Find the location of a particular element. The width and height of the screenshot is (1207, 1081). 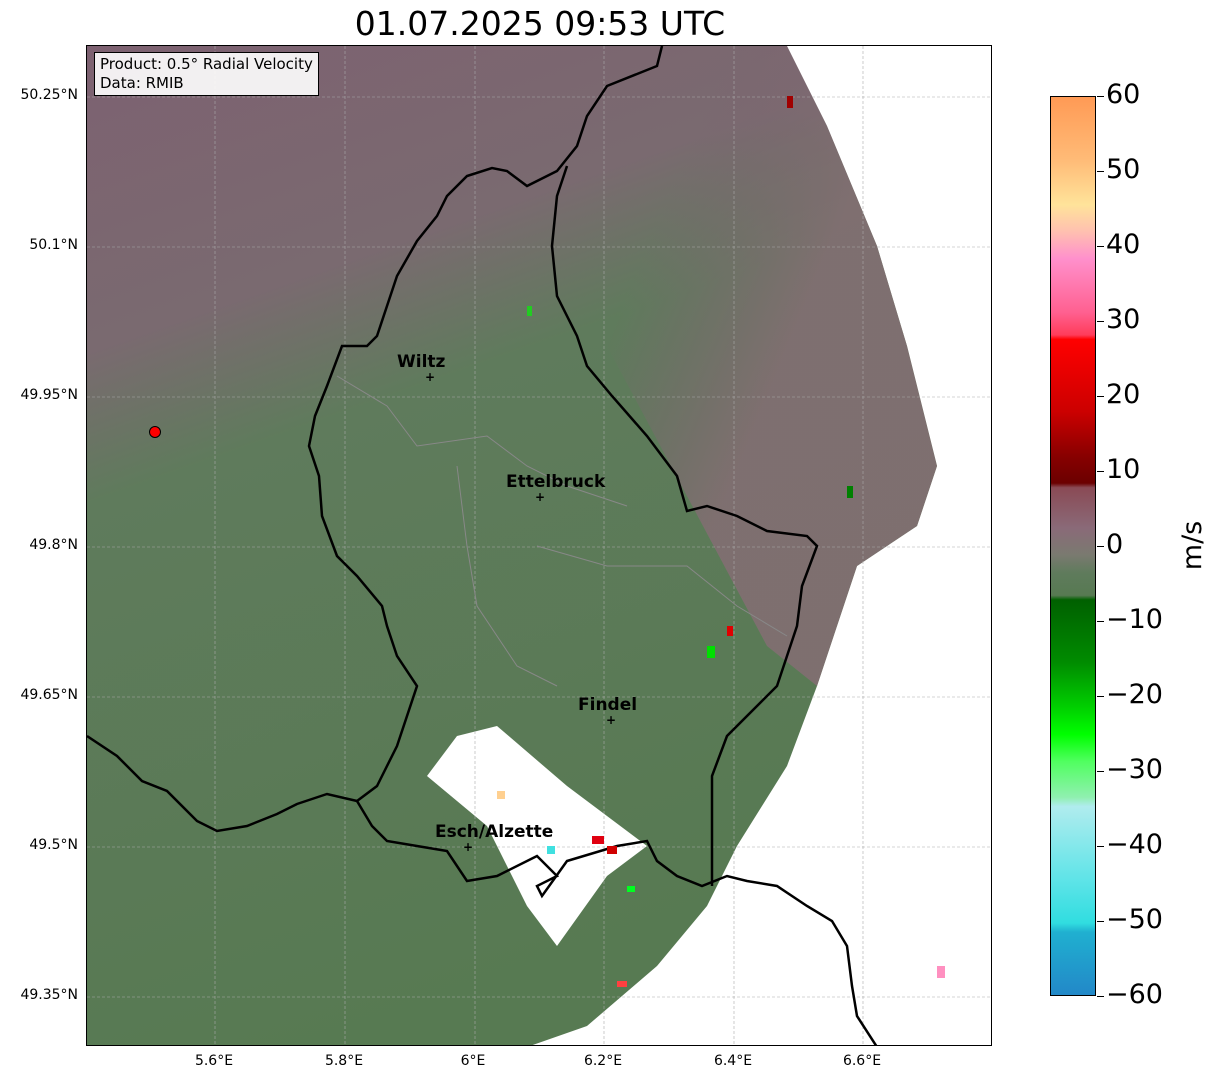

colorbar-tick-label: −20 is located at coordinates (1134, 694).